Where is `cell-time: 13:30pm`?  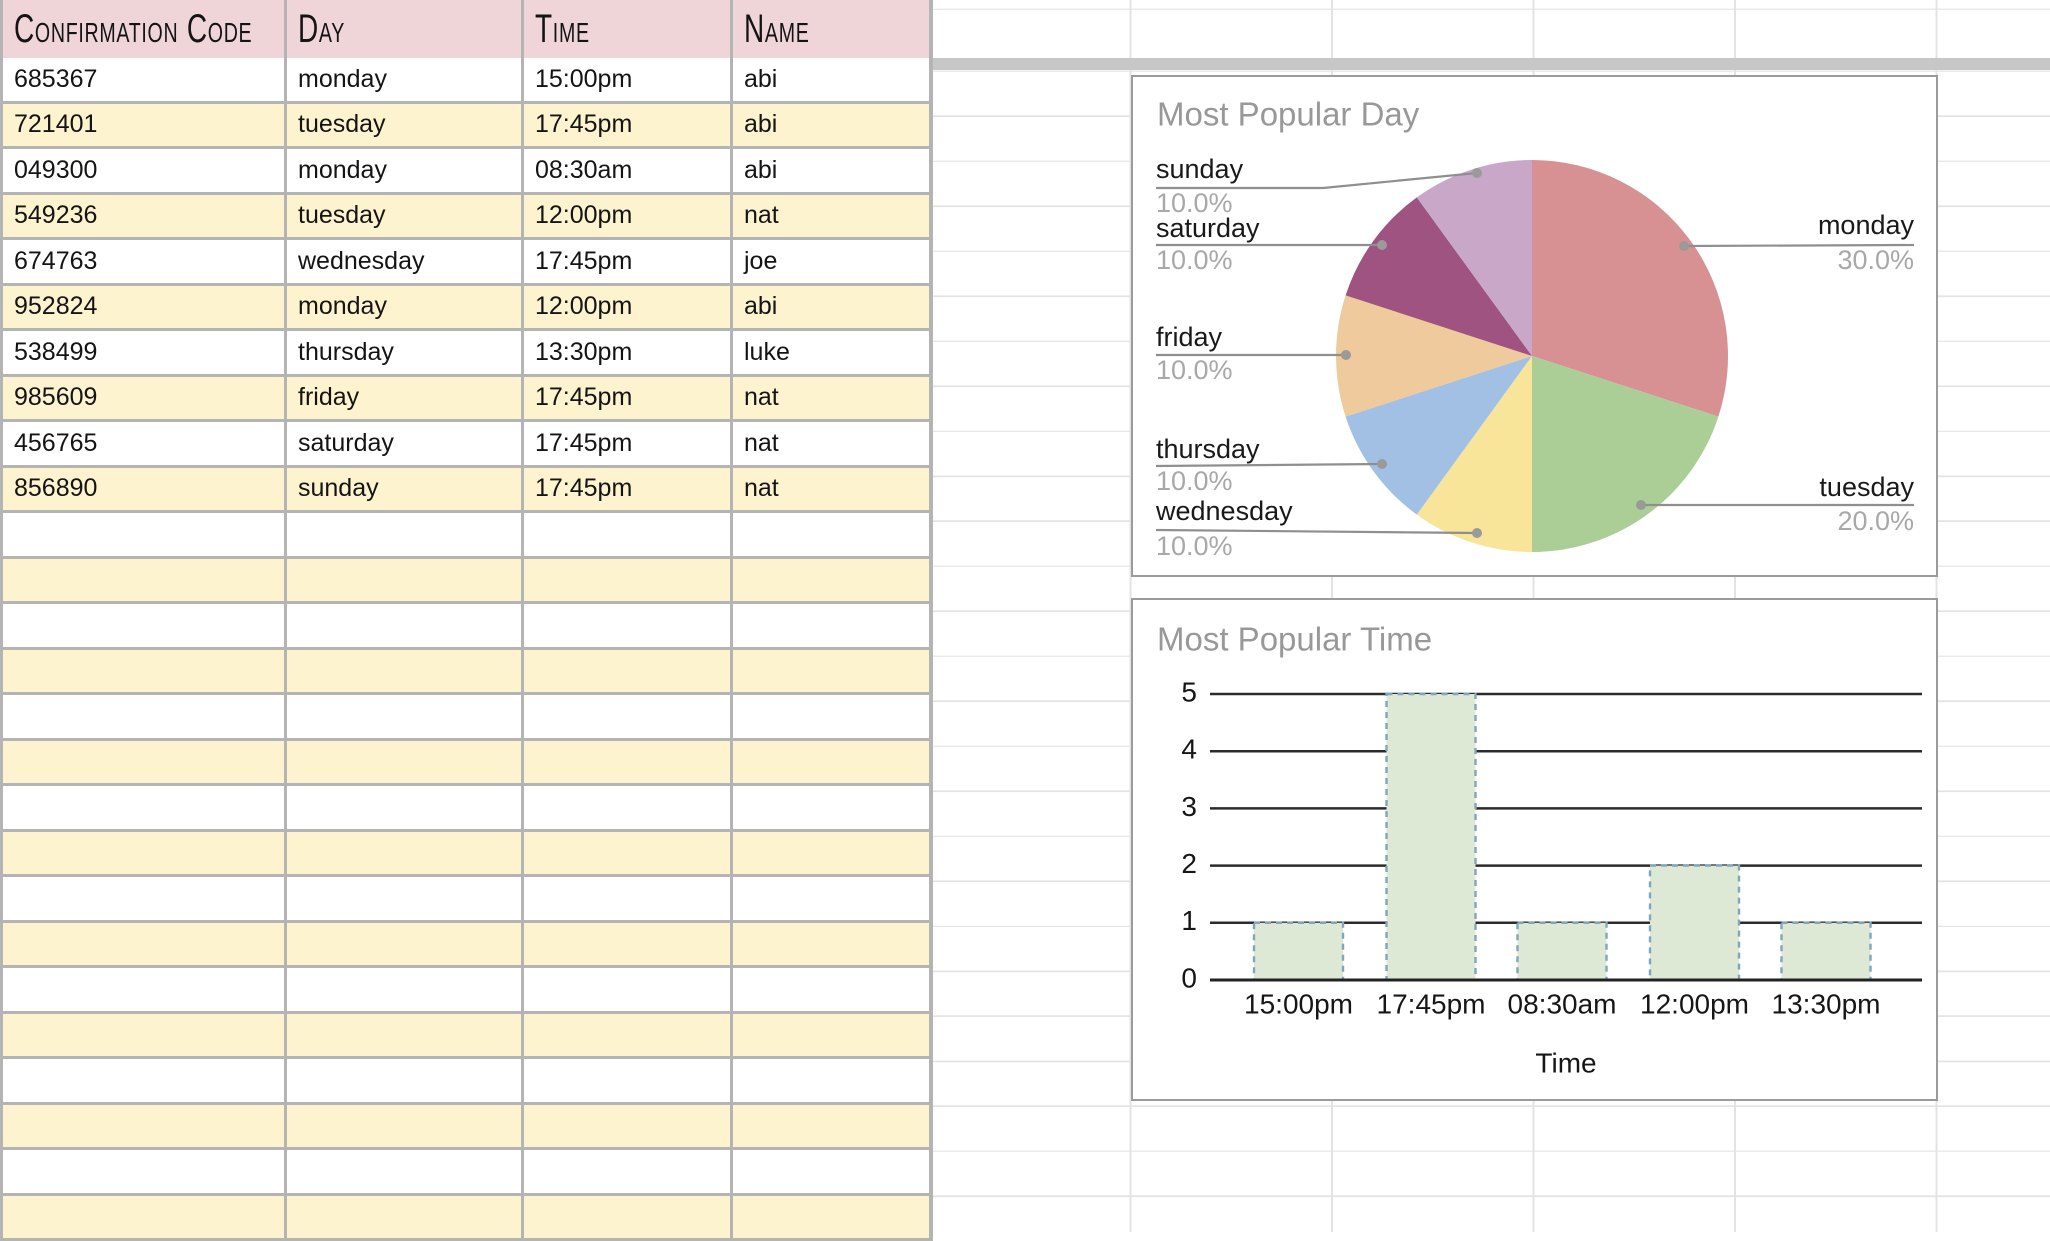
cell-time: 13:30pm is located at coordinates (628, 352).